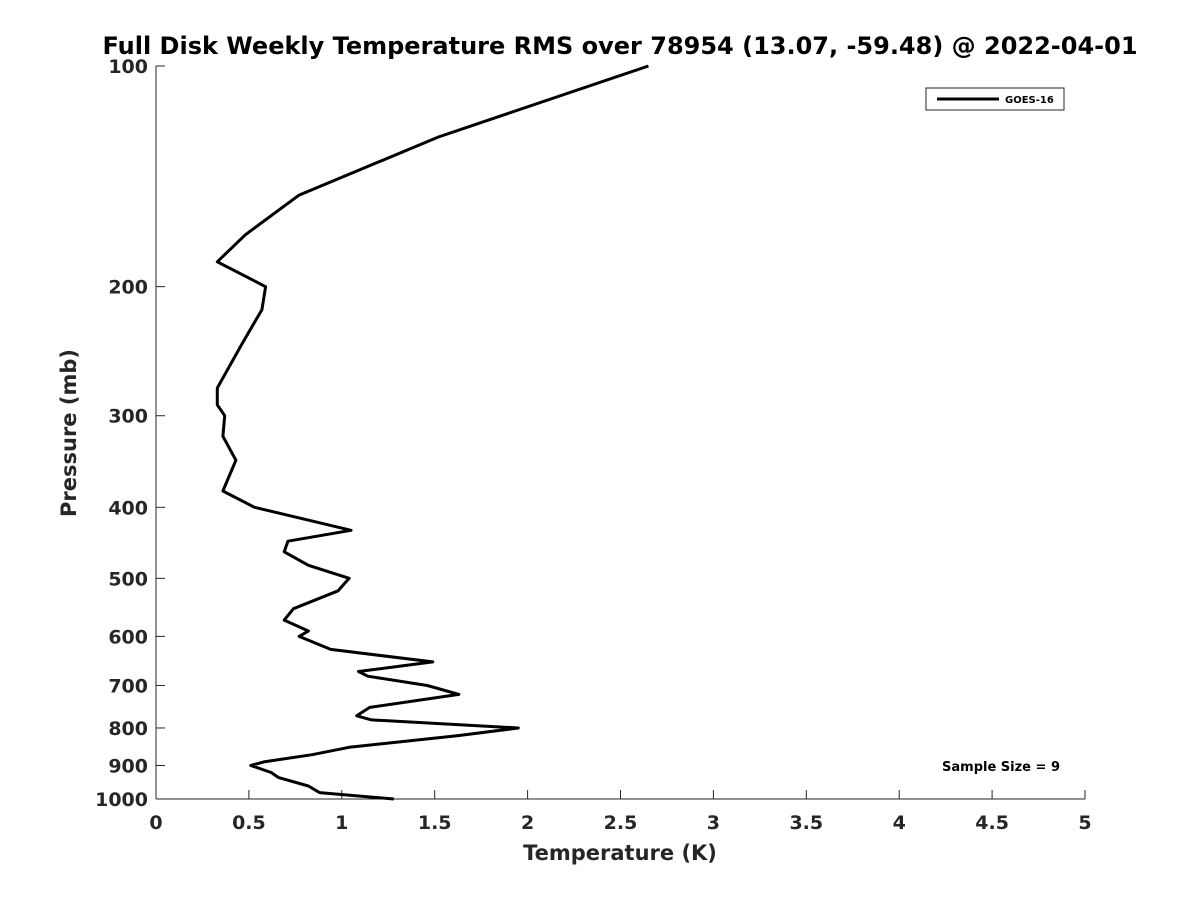 The height and width of the screenshot is (900, 1200). Describe the element at coordinates (128, 686) in the screenshot. I see `y-tick-label: 700` at that location.